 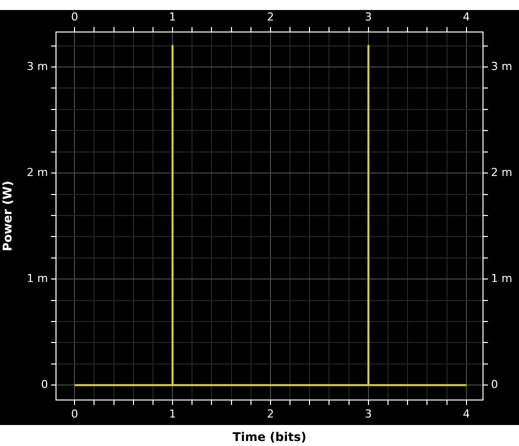 What do you see at coordinates (368, 413) in the screenshot?
I see `x-tick-label: 3` at bounding box center [368, 413].